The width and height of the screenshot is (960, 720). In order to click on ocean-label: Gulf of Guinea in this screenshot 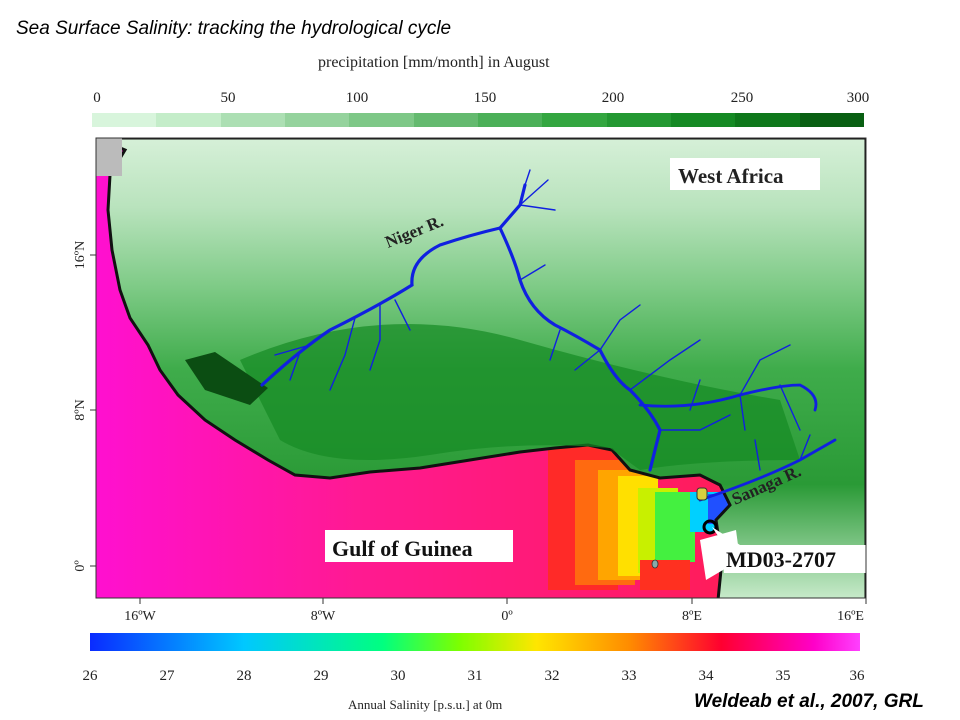, I will do `click(402, 548)`.